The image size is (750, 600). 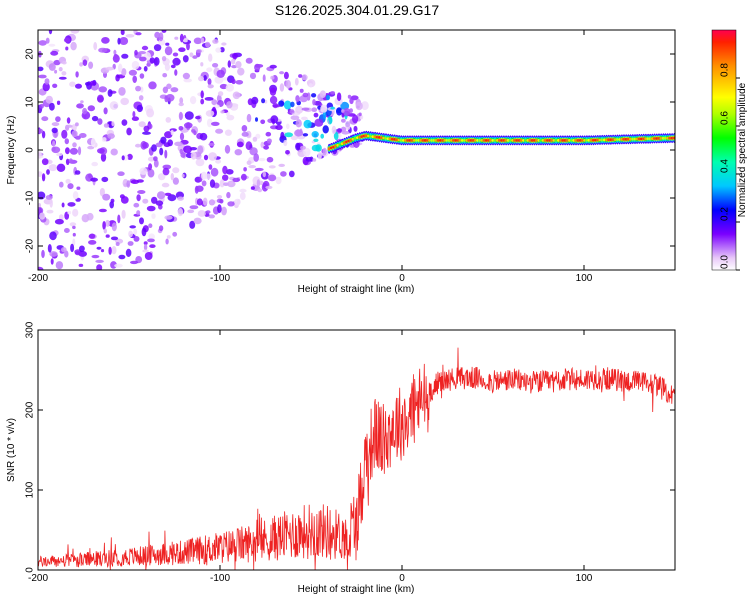 What do you see at coordinates (725, 166) in the screenshot?
I see `colorbar-tick-label: 0.4` at bounding box center [725, 166].